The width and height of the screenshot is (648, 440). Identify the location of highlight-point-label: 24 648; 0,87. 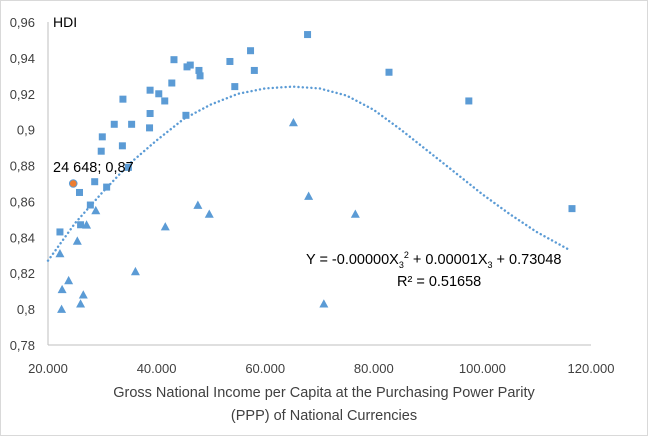
(93, 168).